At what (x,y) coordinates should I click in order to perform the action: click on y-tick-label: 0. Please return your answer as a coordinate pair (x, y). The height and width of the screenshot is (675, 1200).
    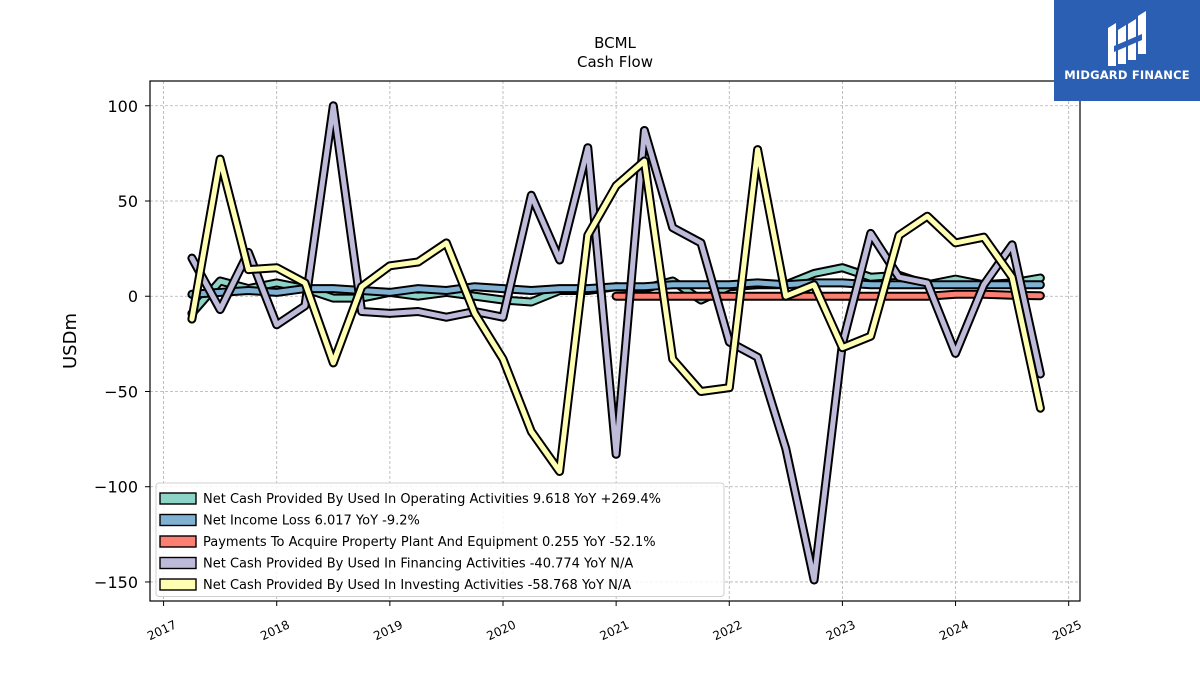
    Looking at the image, I should click on (133, 296).